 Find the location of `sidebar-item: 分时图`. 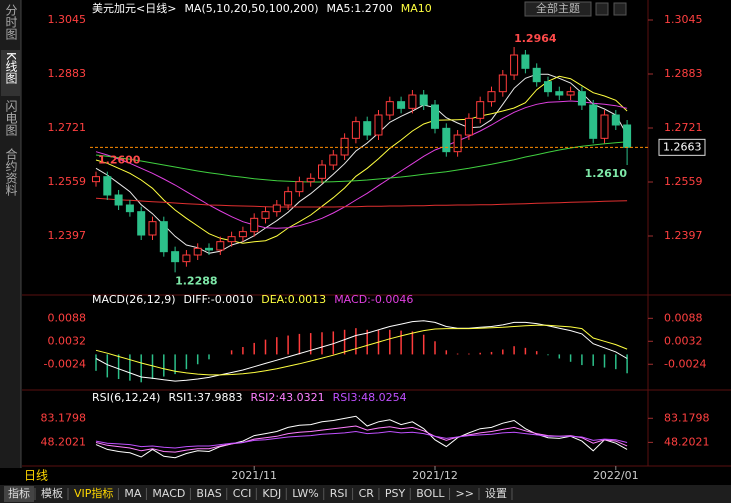

sidebar-item: 分时图 is located at coordinates (11, 22).